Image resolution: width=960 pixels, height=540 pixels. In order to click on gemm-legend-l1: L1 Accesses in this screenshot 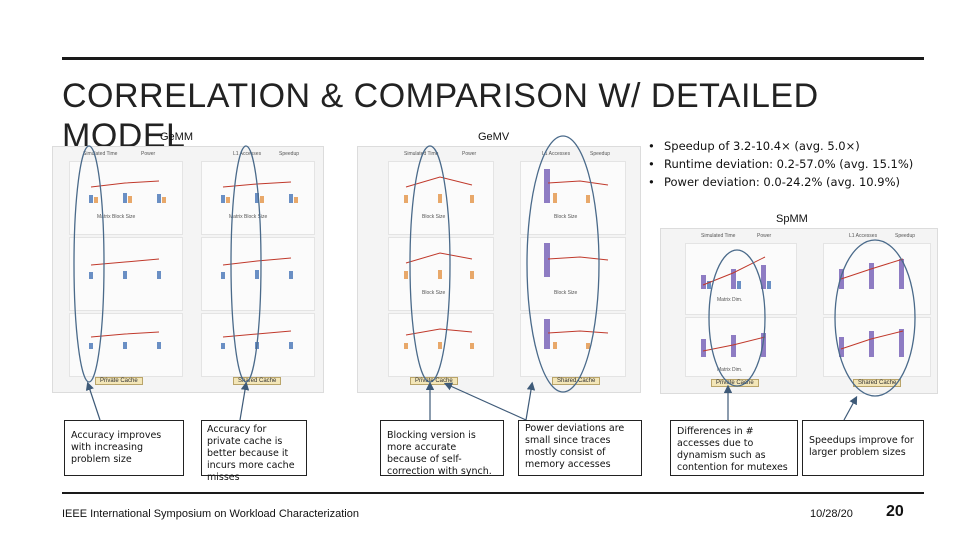, I will do `click(247, 154)`.